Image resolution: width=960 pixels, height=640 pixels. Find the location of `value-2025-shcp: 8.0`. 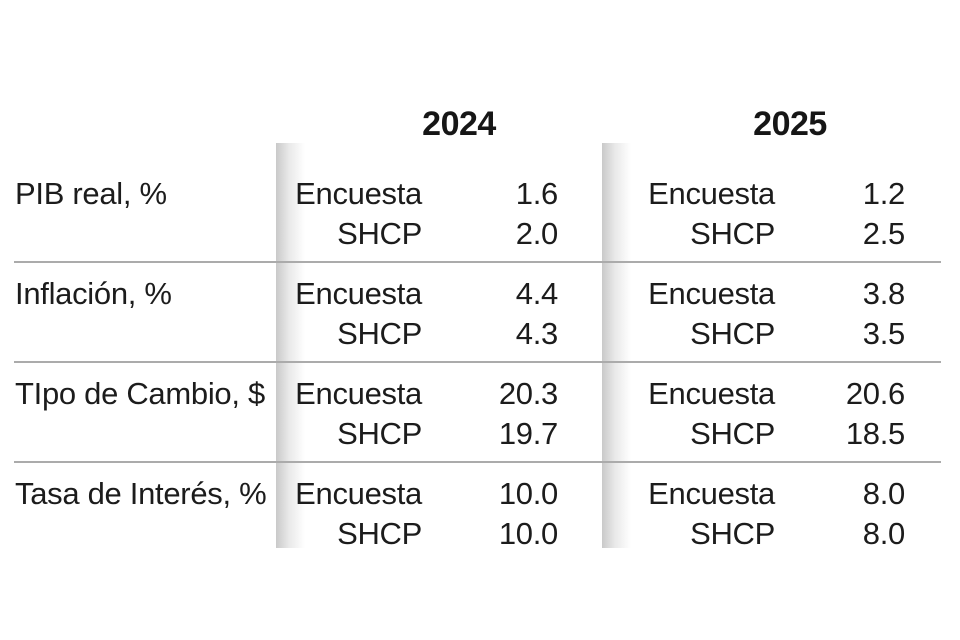

value-2025-shcp: 8.0 is located at coordinates (884, 533).